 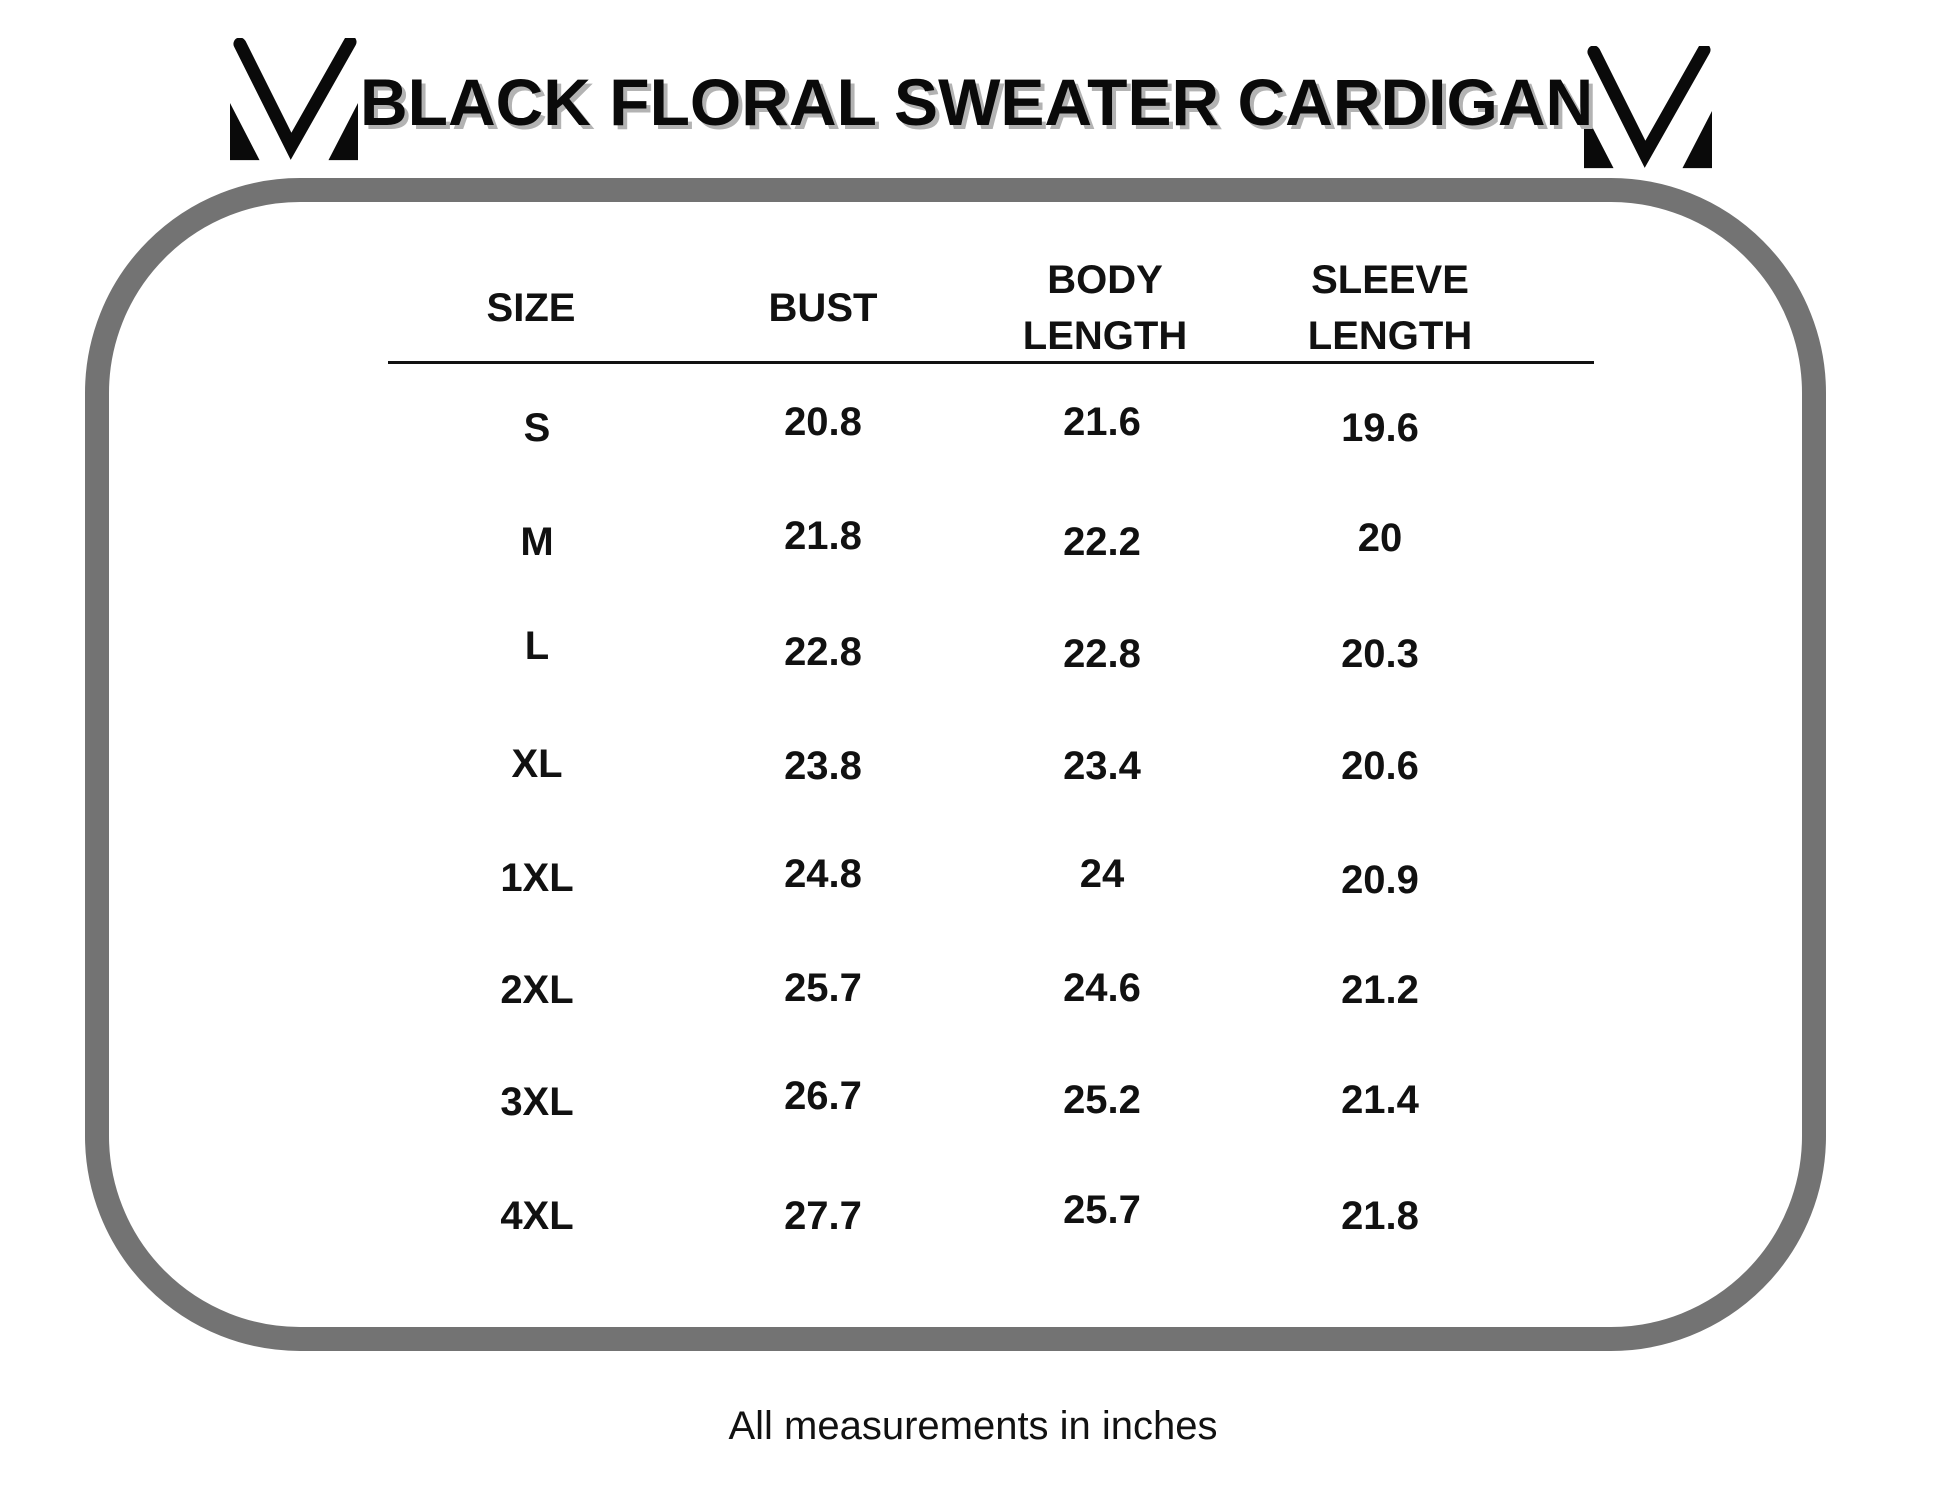 What do you see at coordinates (823, 874) in the screenshot?
I see `cell-bust: 24.8` at bounding box center [823, 874].